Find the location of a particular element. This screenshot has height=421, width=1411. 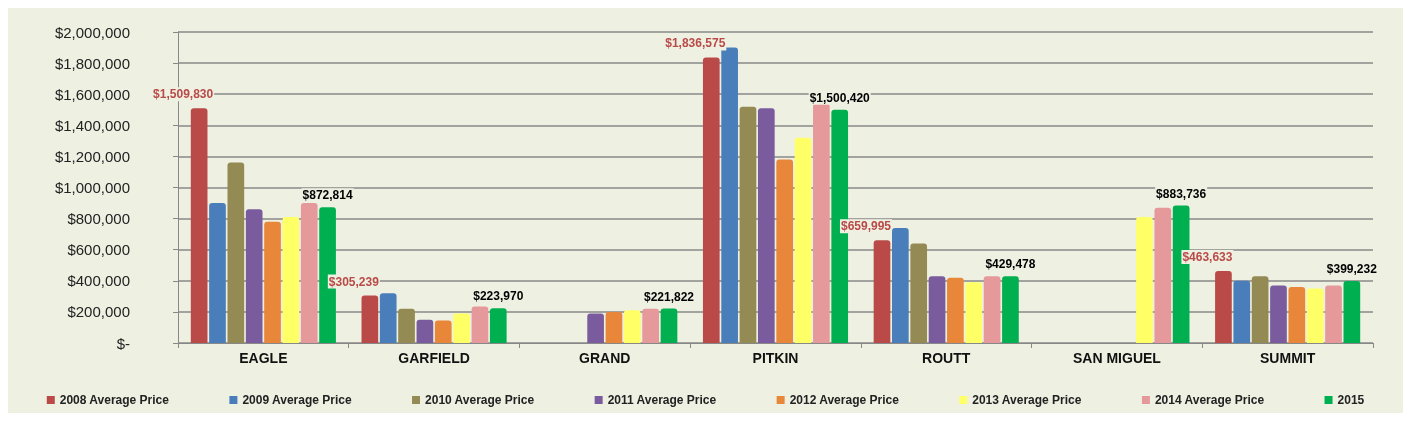

y-tick-label: $- is located at coordinates (123, 343).